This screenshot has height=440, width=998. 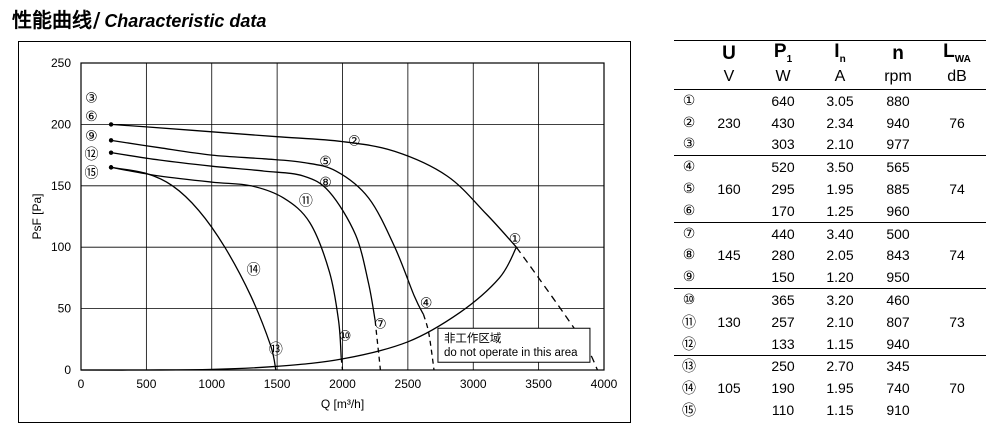 I want to click on unit-cell: W, so click(x=783, y=76).